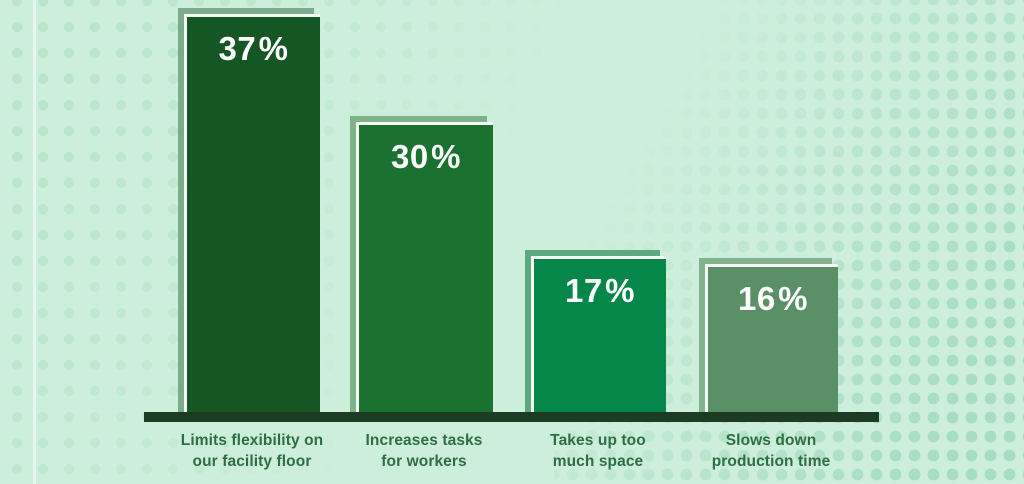  Describe the element at coordinates (424, 268) in the screenshot. I see `bar-fill: 30 %` at that location.